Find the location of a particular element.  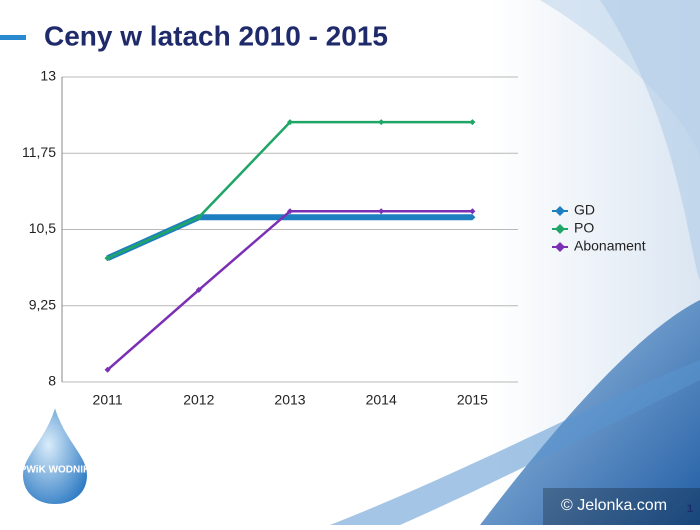

decoration is located at coordinates (650, 140).